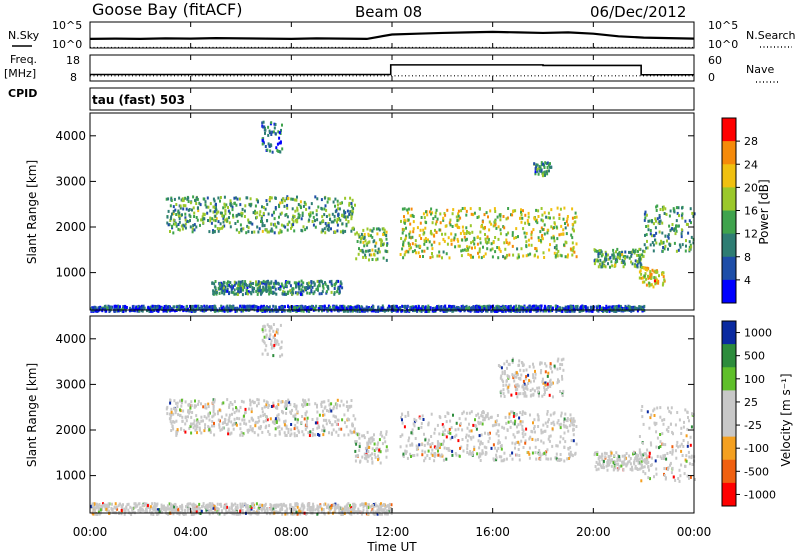  Describe the element at coordinates (760, 69) in the screenshot. I see `nave-label: Nave` at that location.